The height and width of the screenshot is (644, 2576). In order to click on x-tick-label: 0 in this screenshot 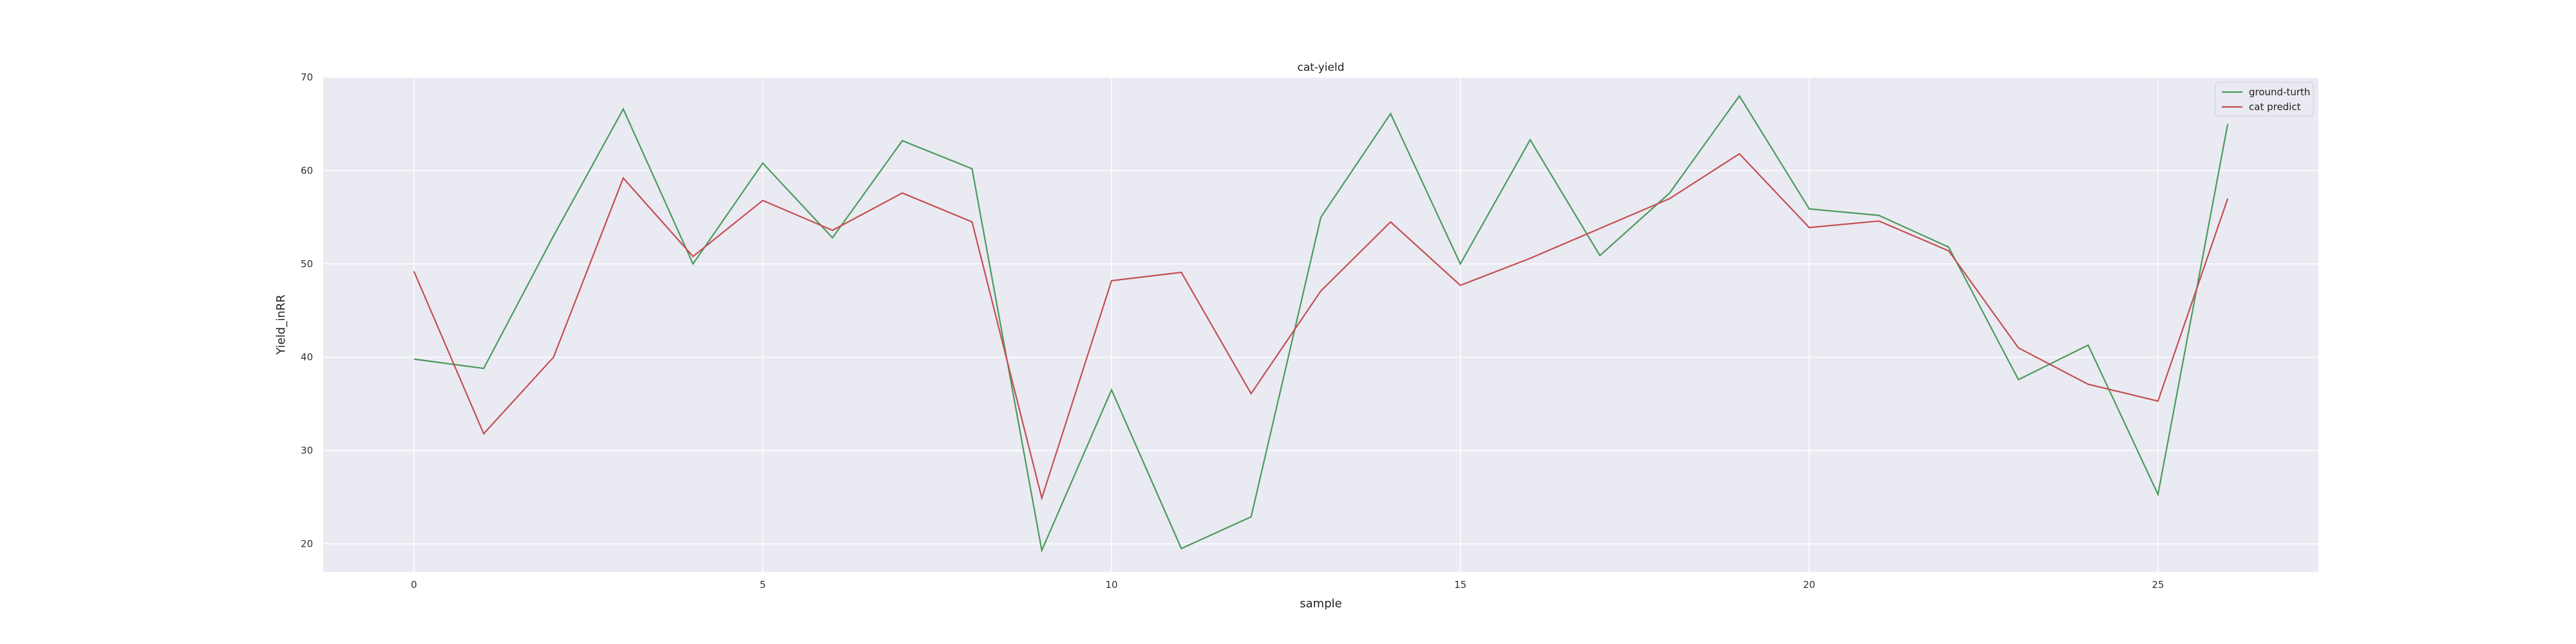, I will do `click(414, 585)`.